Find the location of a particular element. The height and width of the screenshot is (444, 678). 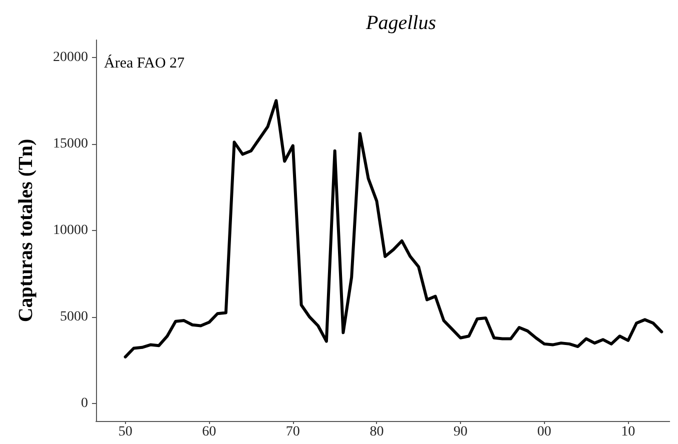

x-tick-label: 10 is located at coordinates (628, 432).